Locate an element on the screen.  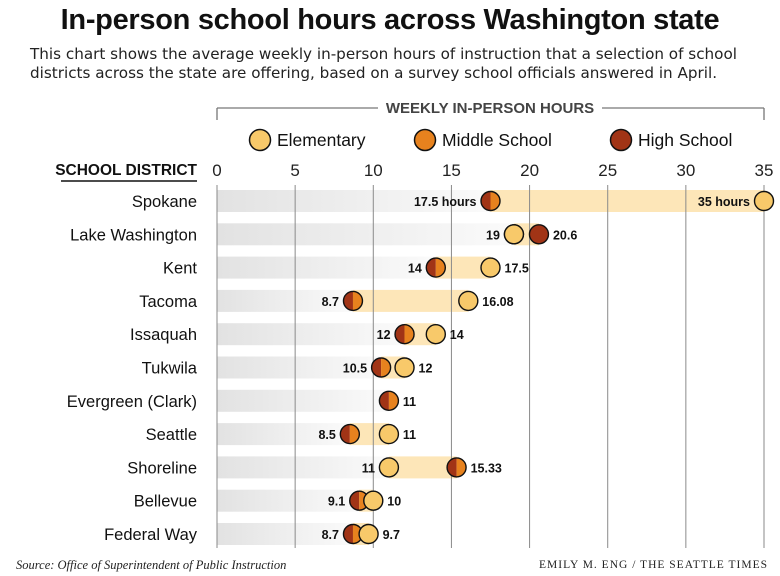
x-tick-label: 0 is located at coordinates (216, 170).